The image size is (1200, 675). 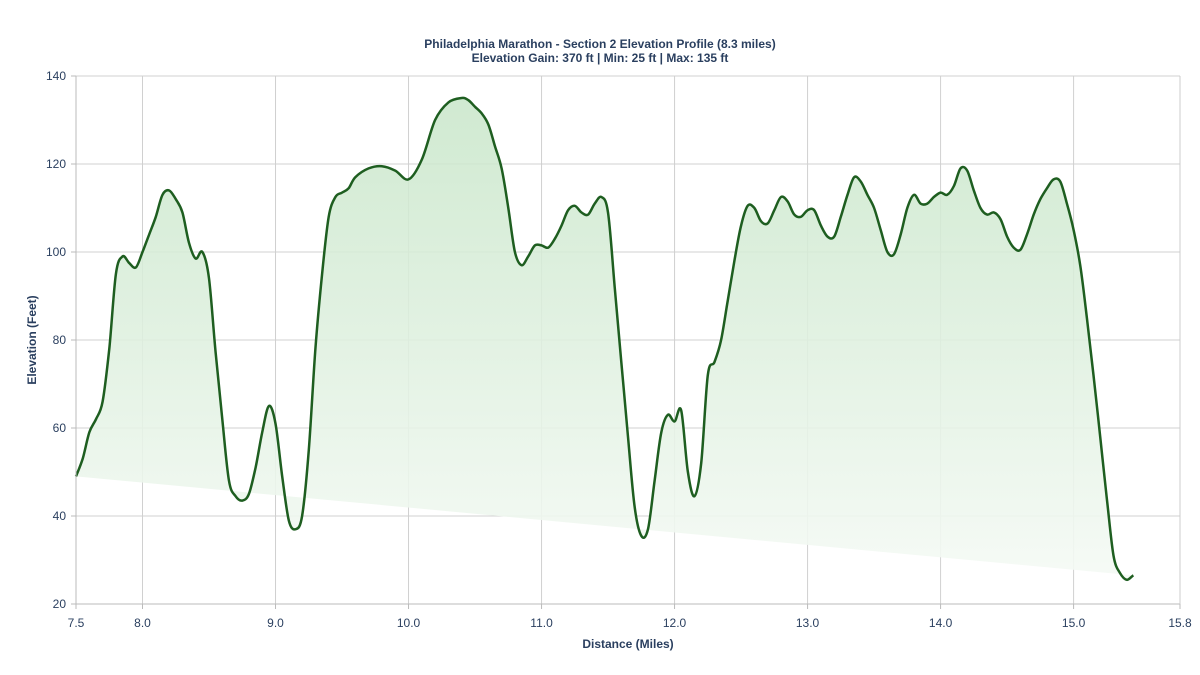 What do you see at coordinates (56, 252) in the screenshot?
I see `y-tick-label: 100` at bounding box center [56, 252].